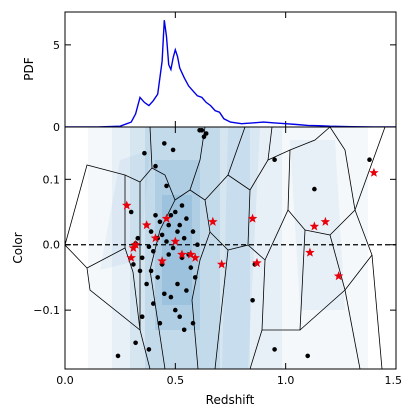  Describe the element at coordinates (230, 400) in the screenshot. I see `x-axis-label: Redshift` at that location.